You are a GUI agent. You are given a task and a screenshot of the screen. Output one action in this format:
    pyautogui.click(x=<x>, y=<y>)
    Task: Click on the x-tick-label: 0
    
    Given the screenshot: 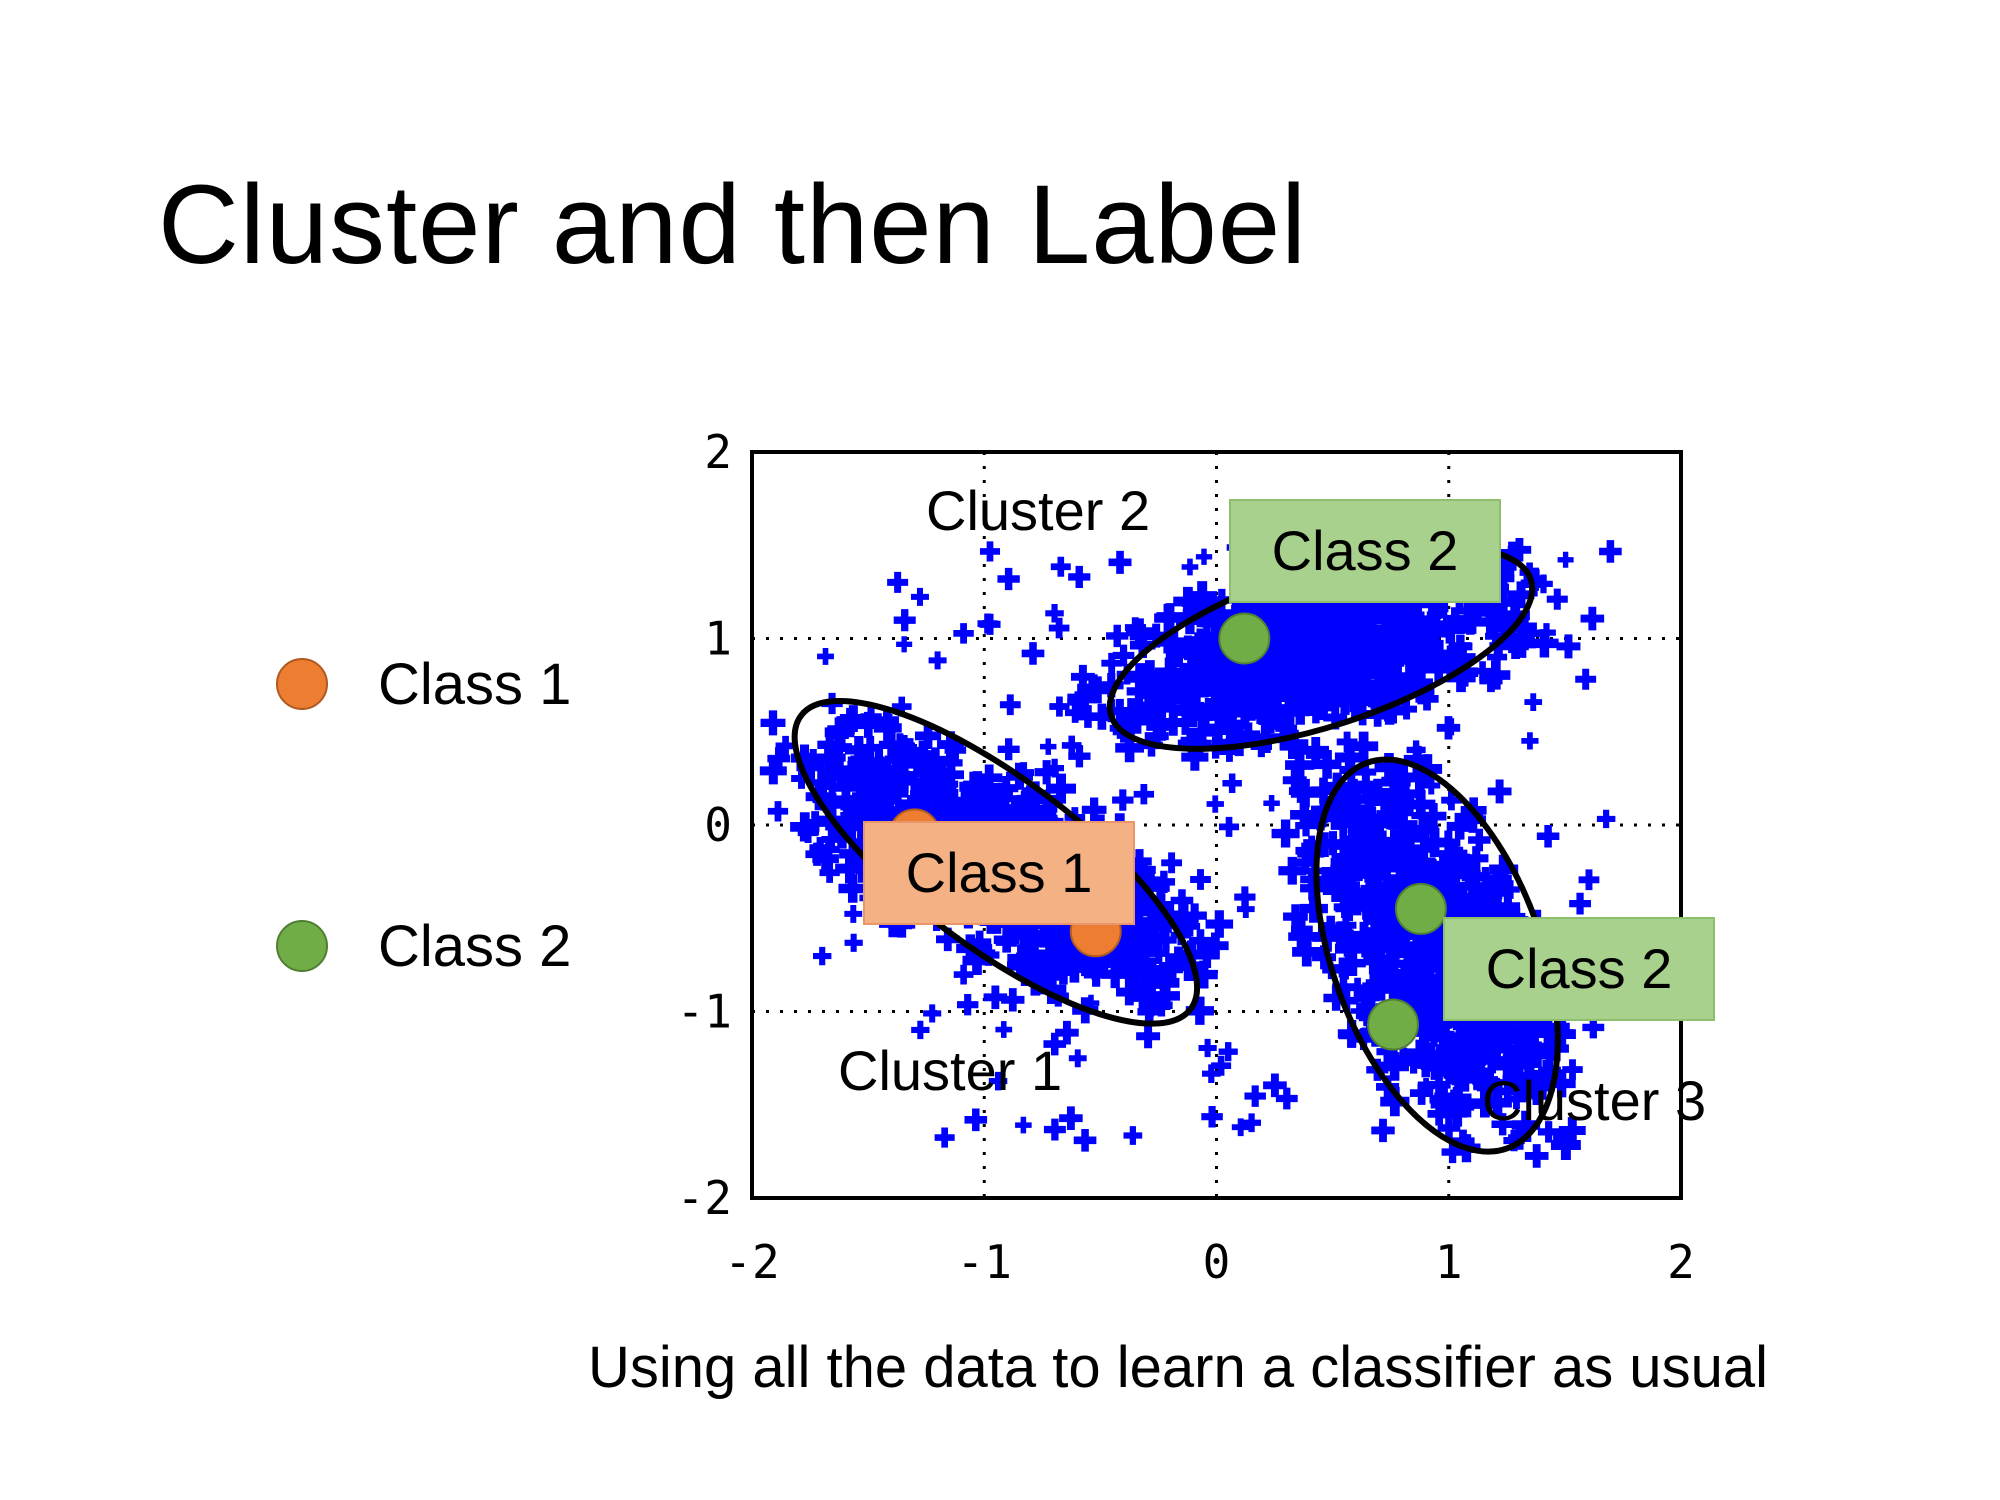 What is the action you would take?
    pyautogui.click(x=1217, y=1262)
    